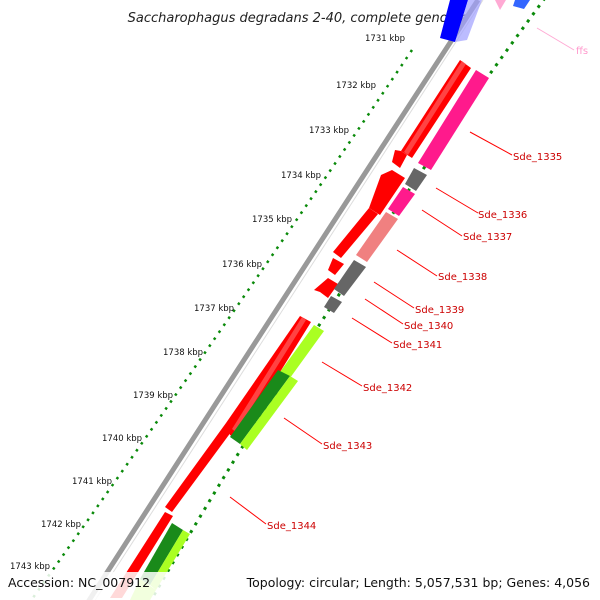  Describe the element at coordinates (79, 582) in the screenshot. I see `accession-label: Accession: NC_007912` at that location.